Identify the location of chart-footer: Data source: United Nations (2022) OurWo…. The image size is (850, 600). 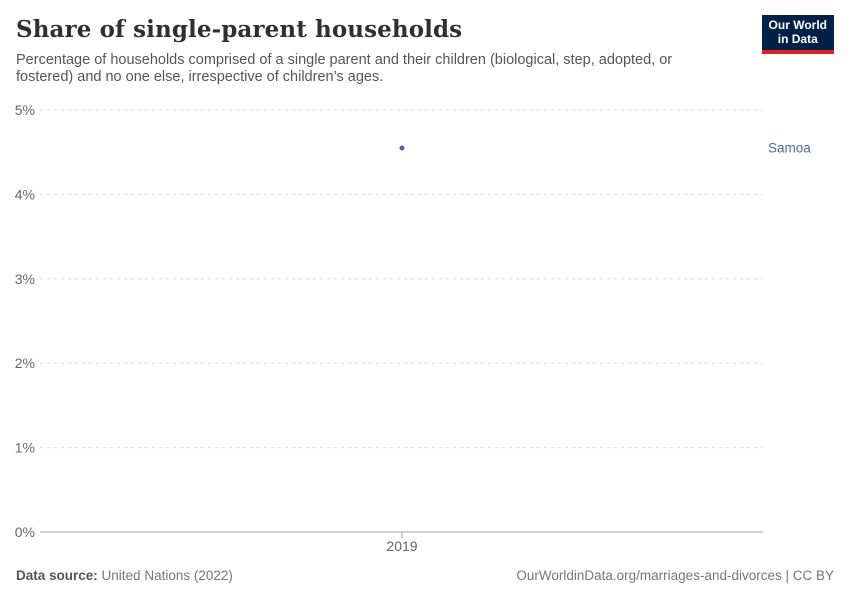
(425, 575).